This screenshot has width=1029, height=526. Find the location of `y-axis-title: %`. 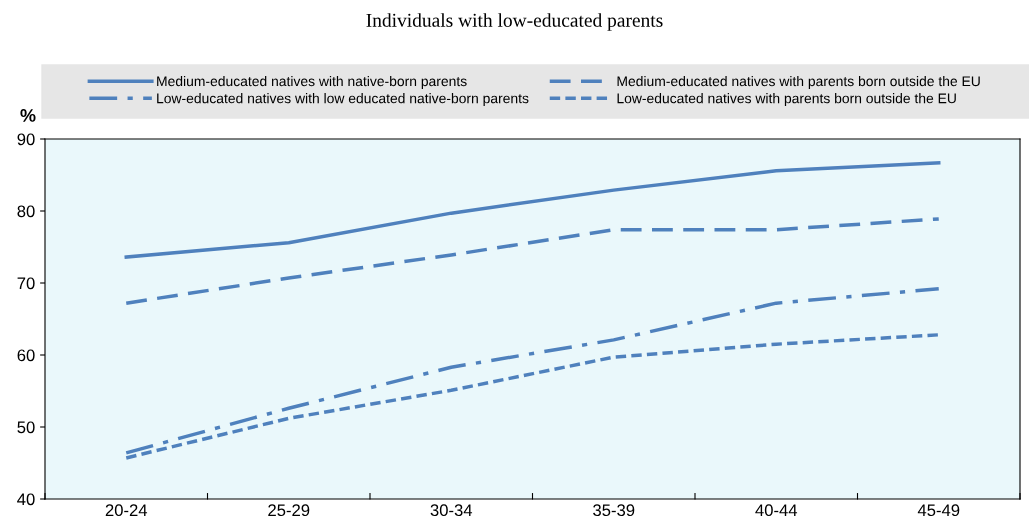

y-axis-title: % is located at coordinates (28, 115).